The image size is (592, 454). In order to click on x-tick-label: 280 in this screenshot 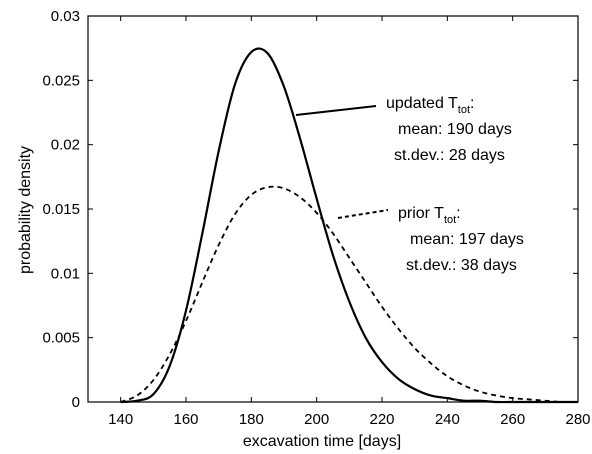, I will do `click(577, 419)`.